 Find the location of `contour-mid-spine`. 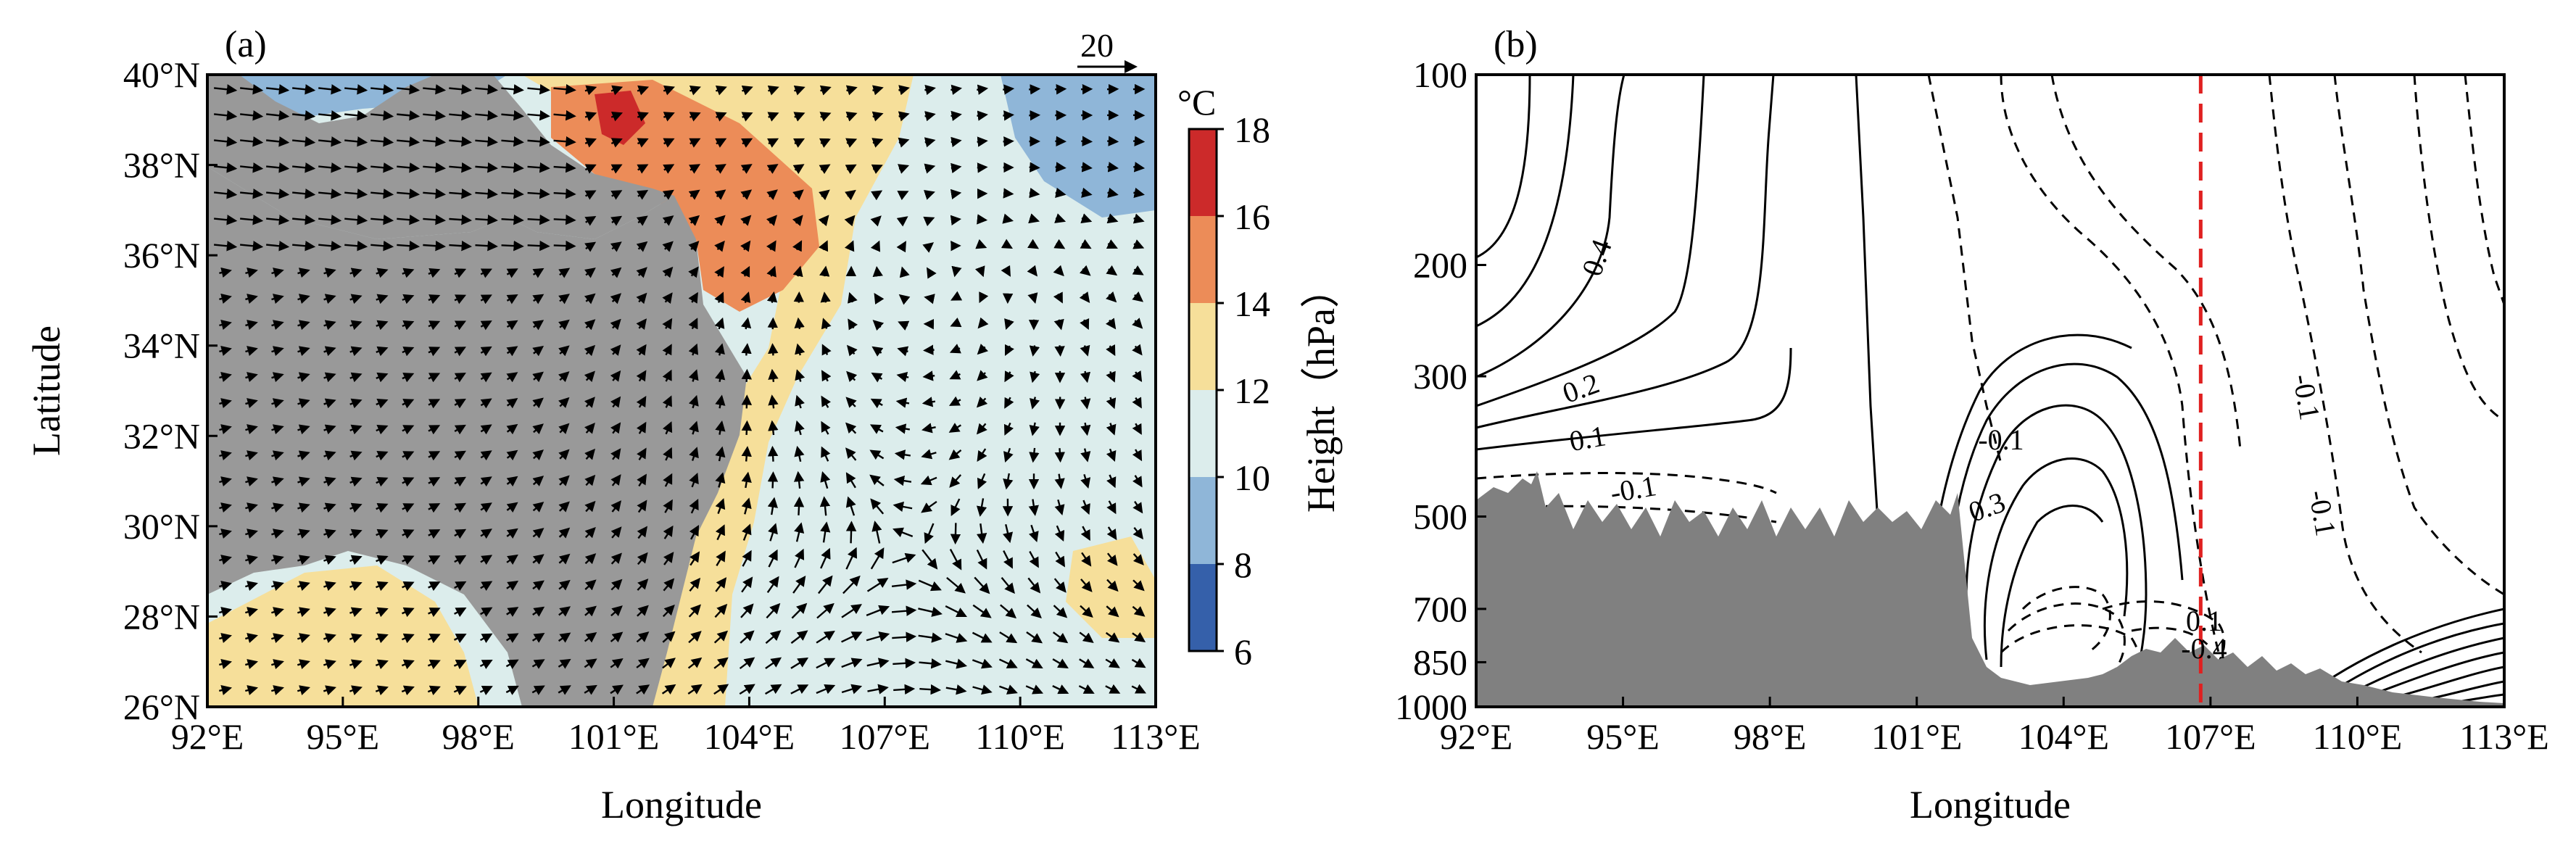

contour-mid-spine is located at coordinates (1867, 299).